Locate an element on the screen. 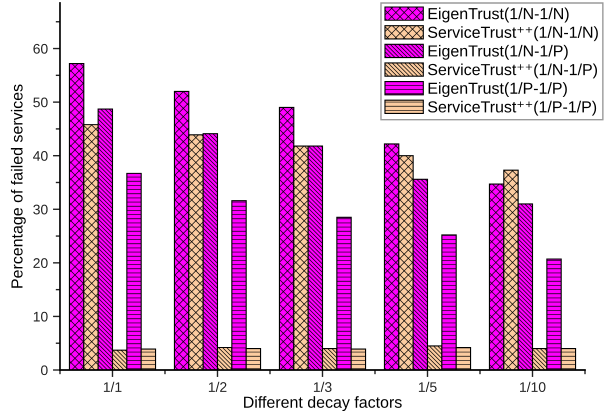 The width and height of the screenshot is (609, 417). legend-label: ServiceTrust⁺⁺(1/N-1/P) is located at coordinates (512, 71).